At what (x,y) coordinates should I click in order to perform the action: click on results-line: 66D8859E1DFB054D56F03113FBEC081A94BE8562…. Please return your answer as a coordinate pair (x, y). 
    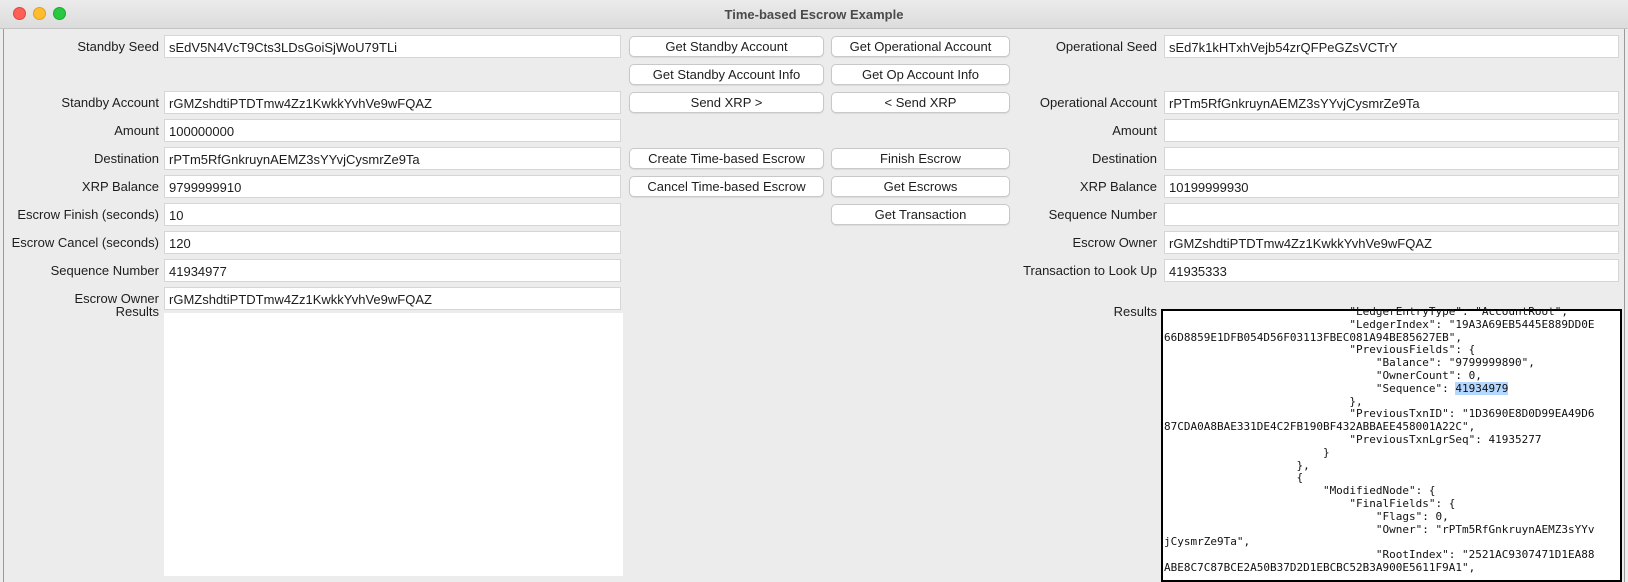
    Looking at the image, I should click on (1313, 337).